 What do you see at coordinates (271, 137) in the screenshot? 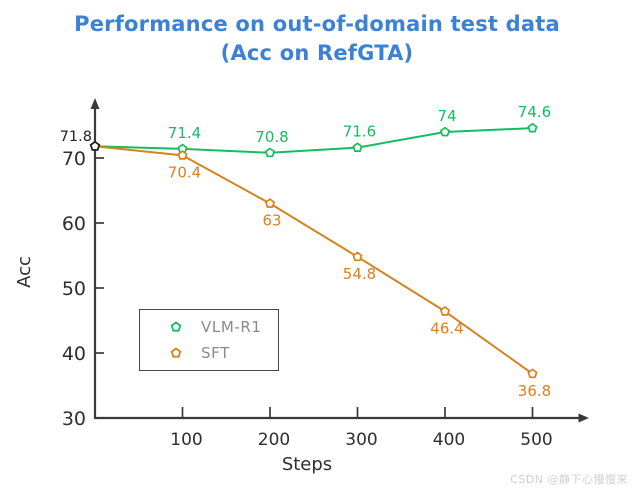
I see `data-label-vlm-r1: 70.8` at bounding box center [271, 137].